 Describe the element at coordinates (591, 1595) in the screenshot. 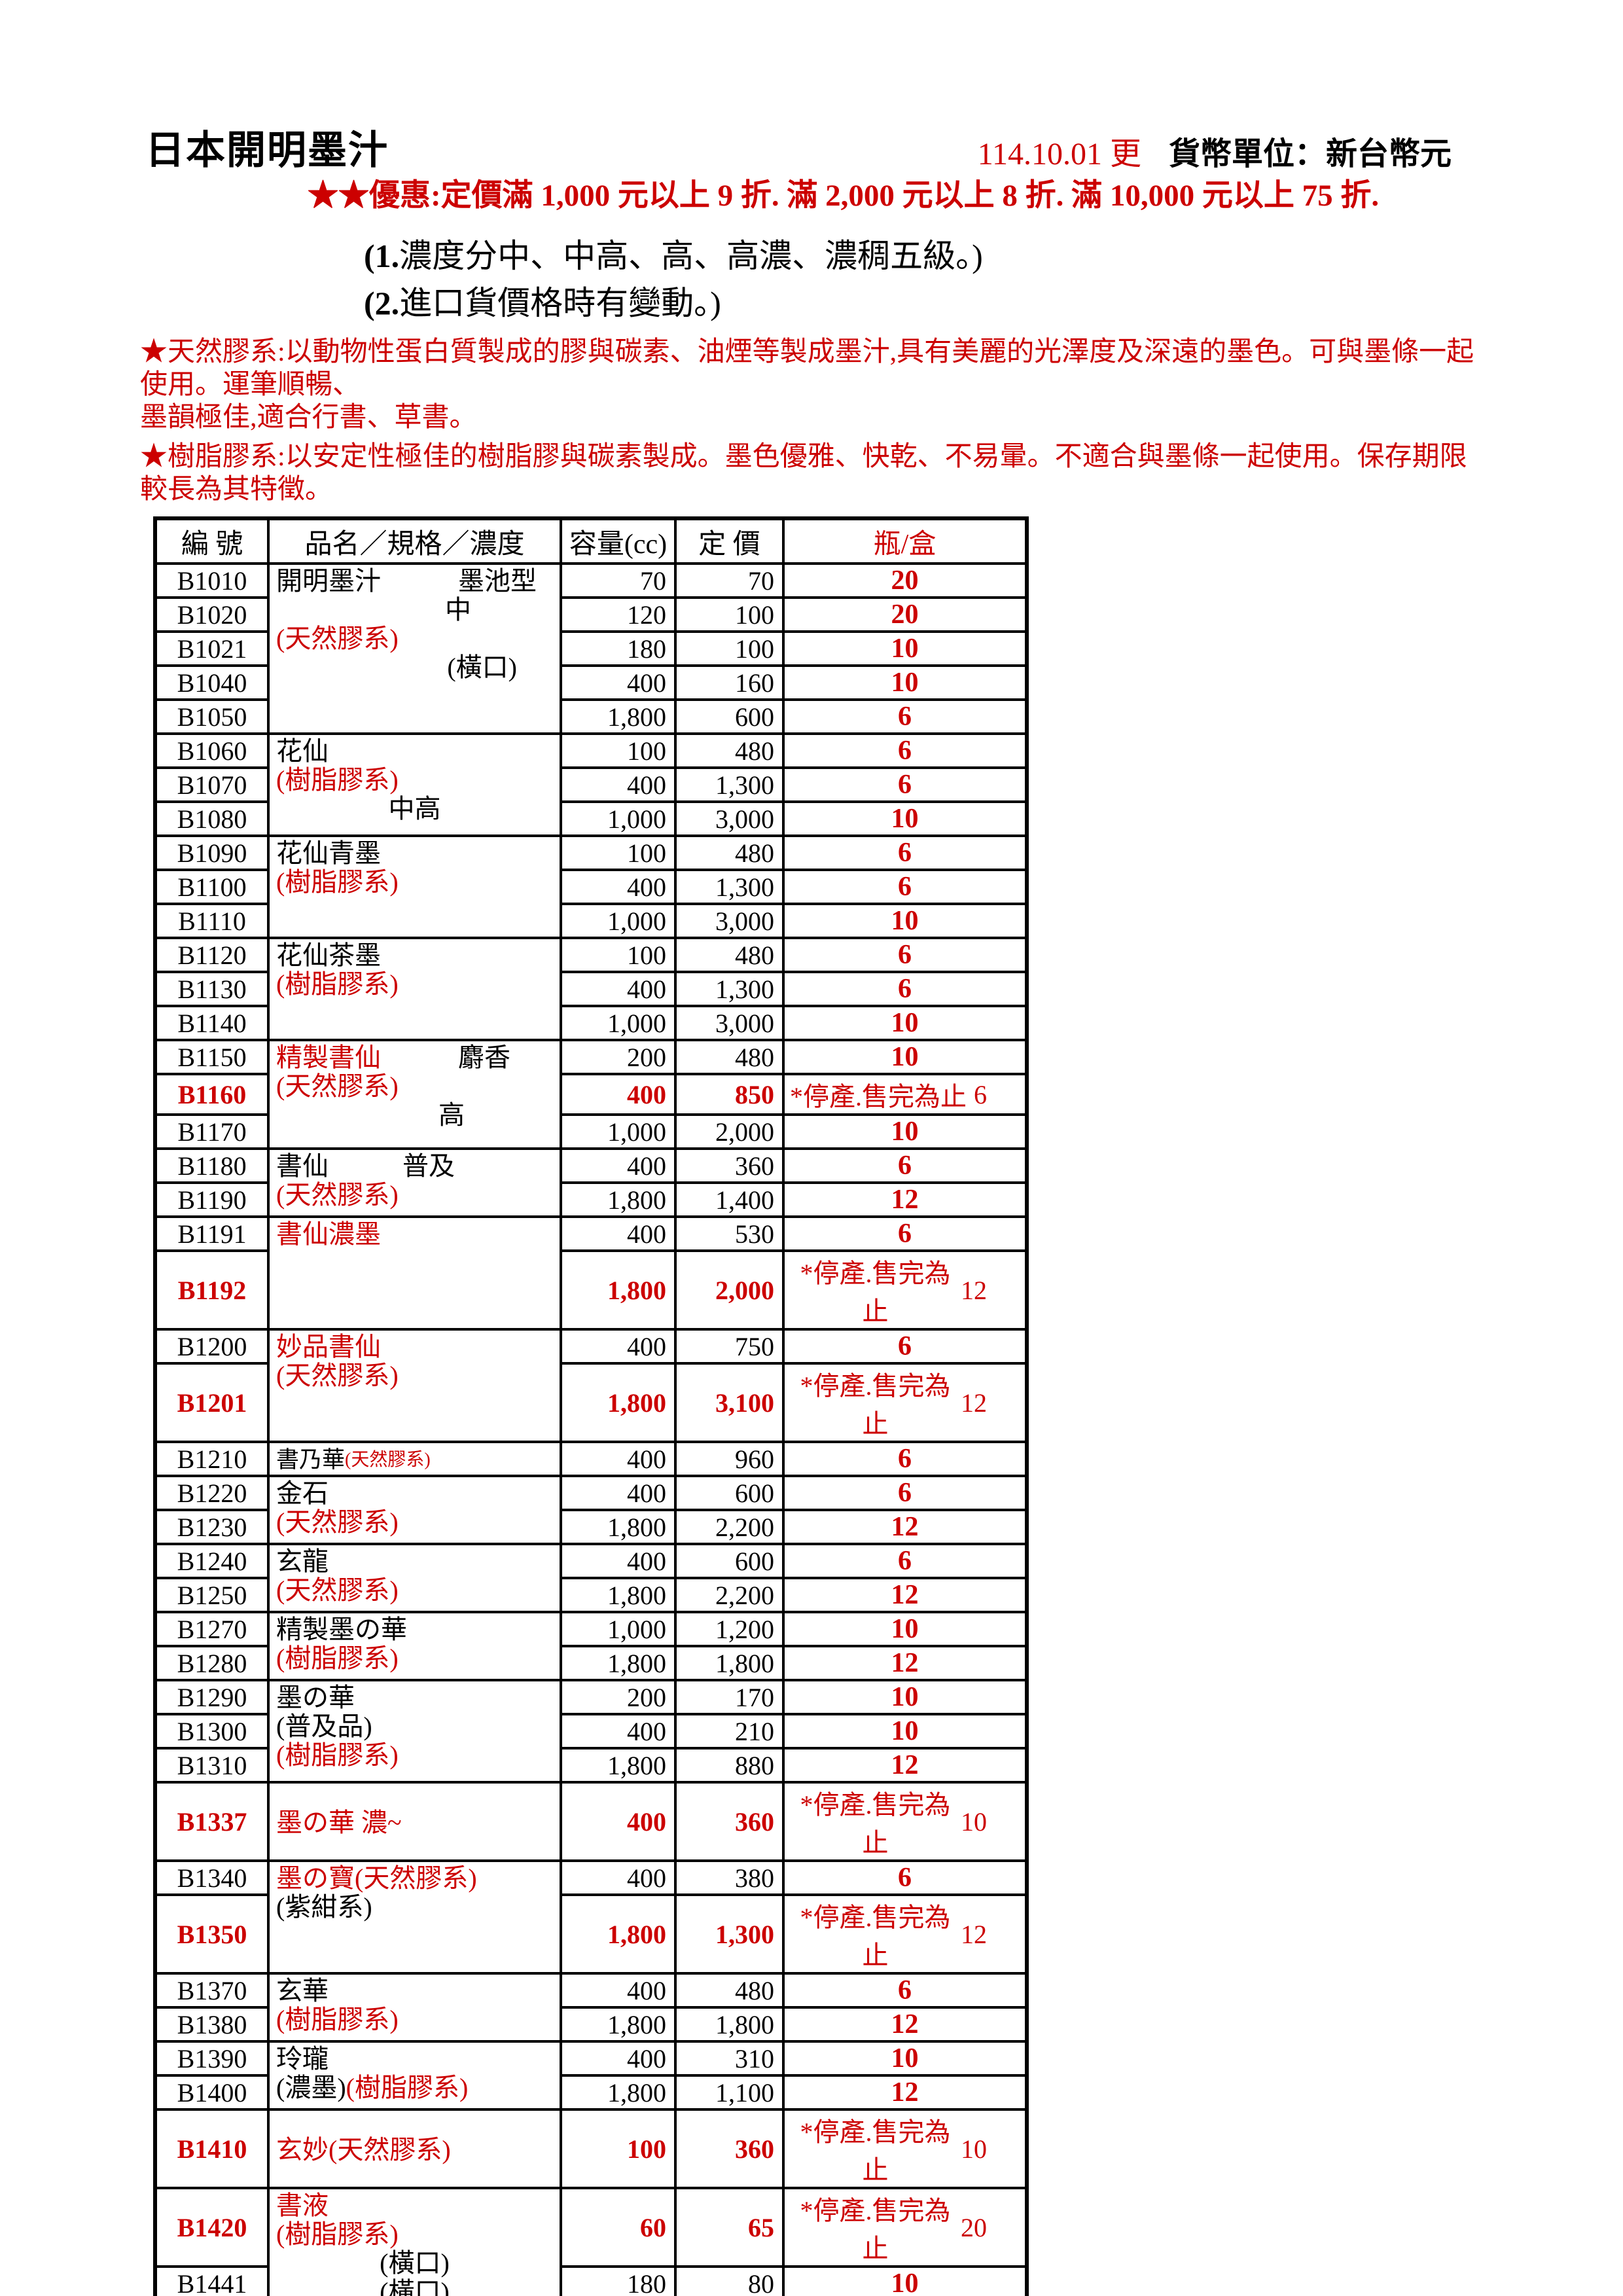

I see `table-row: B1250 1,800 2,200 12` at that location.